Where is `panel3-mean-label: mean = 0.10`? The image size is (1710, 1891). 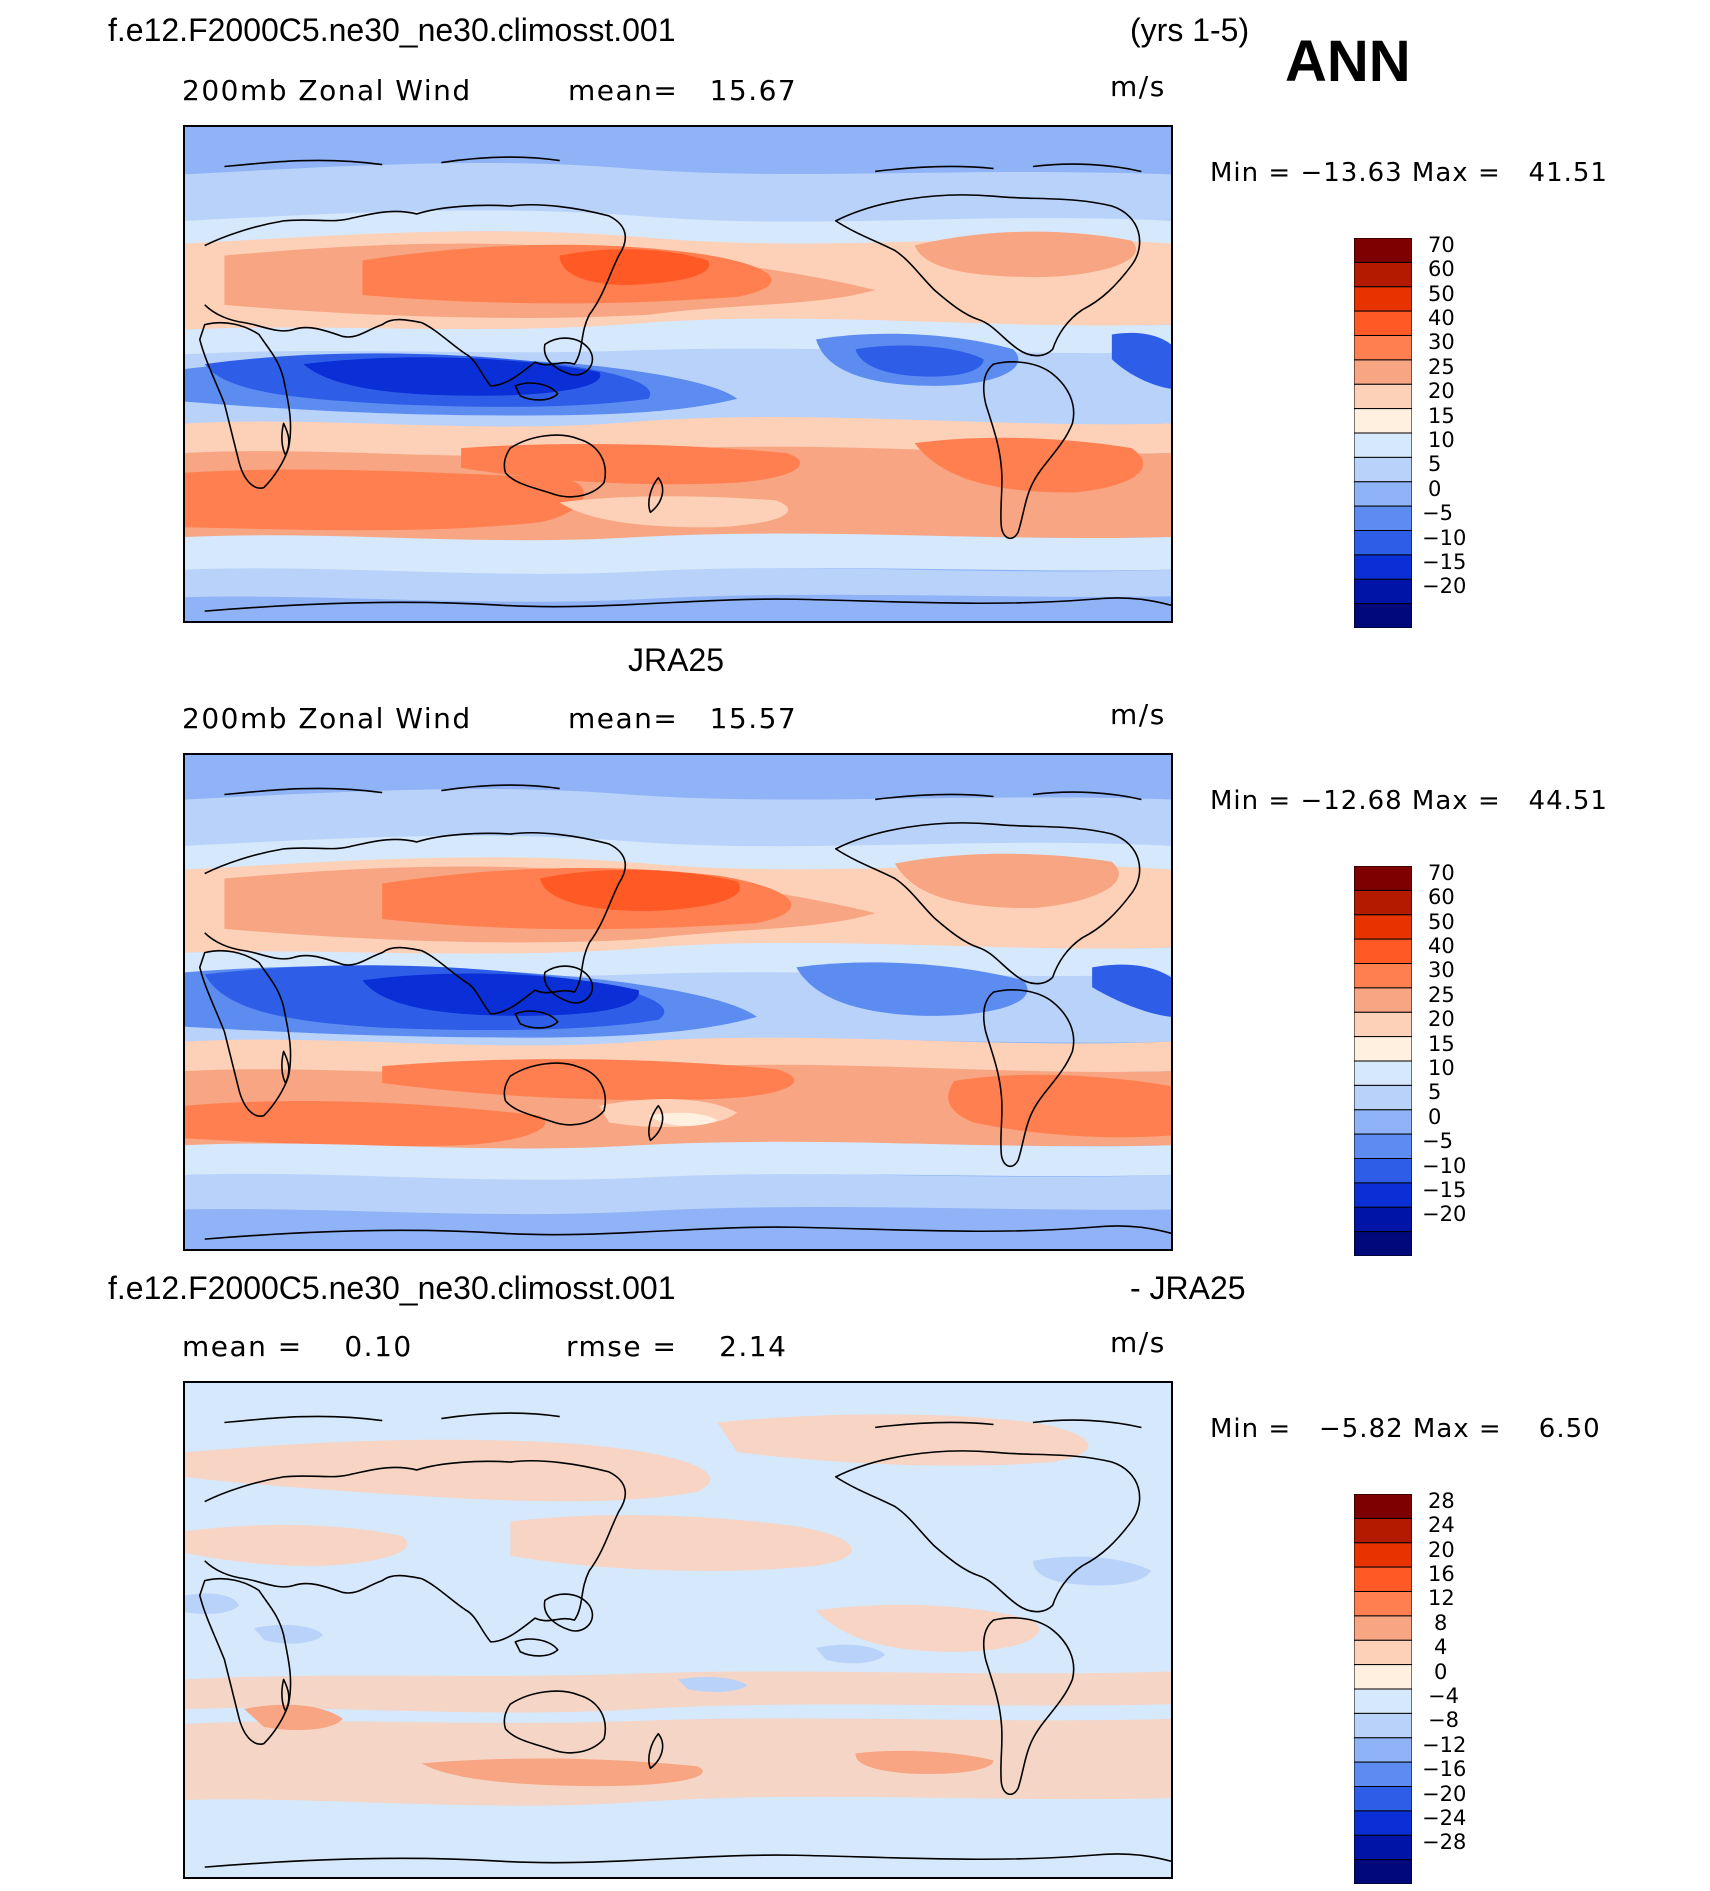
panel3-mean-label: mean = 0.10 is located at coordinates (297, 1346).